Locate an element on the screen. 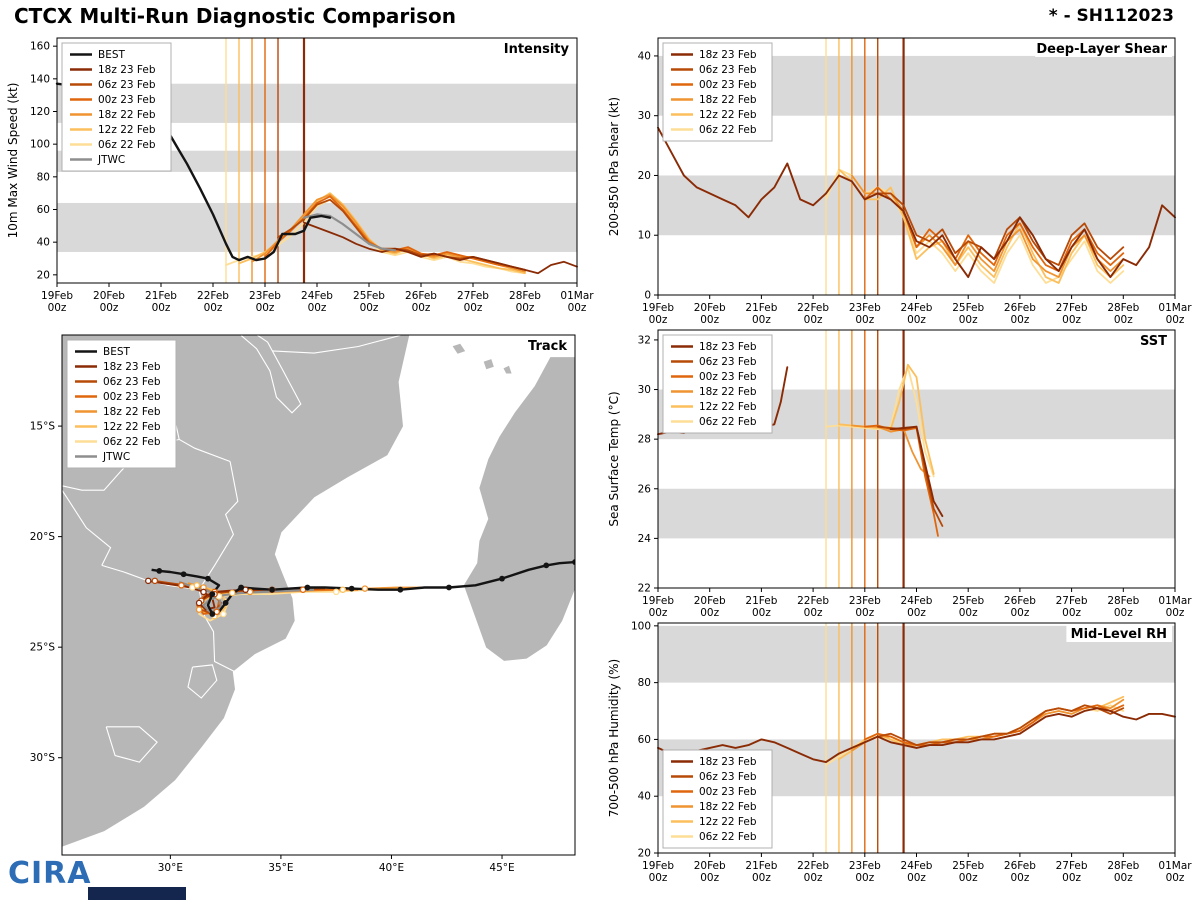 The width and height of the screenshot is (1200, 900). storm-id: * - SH112023 is located at coordinates (1111, 16).